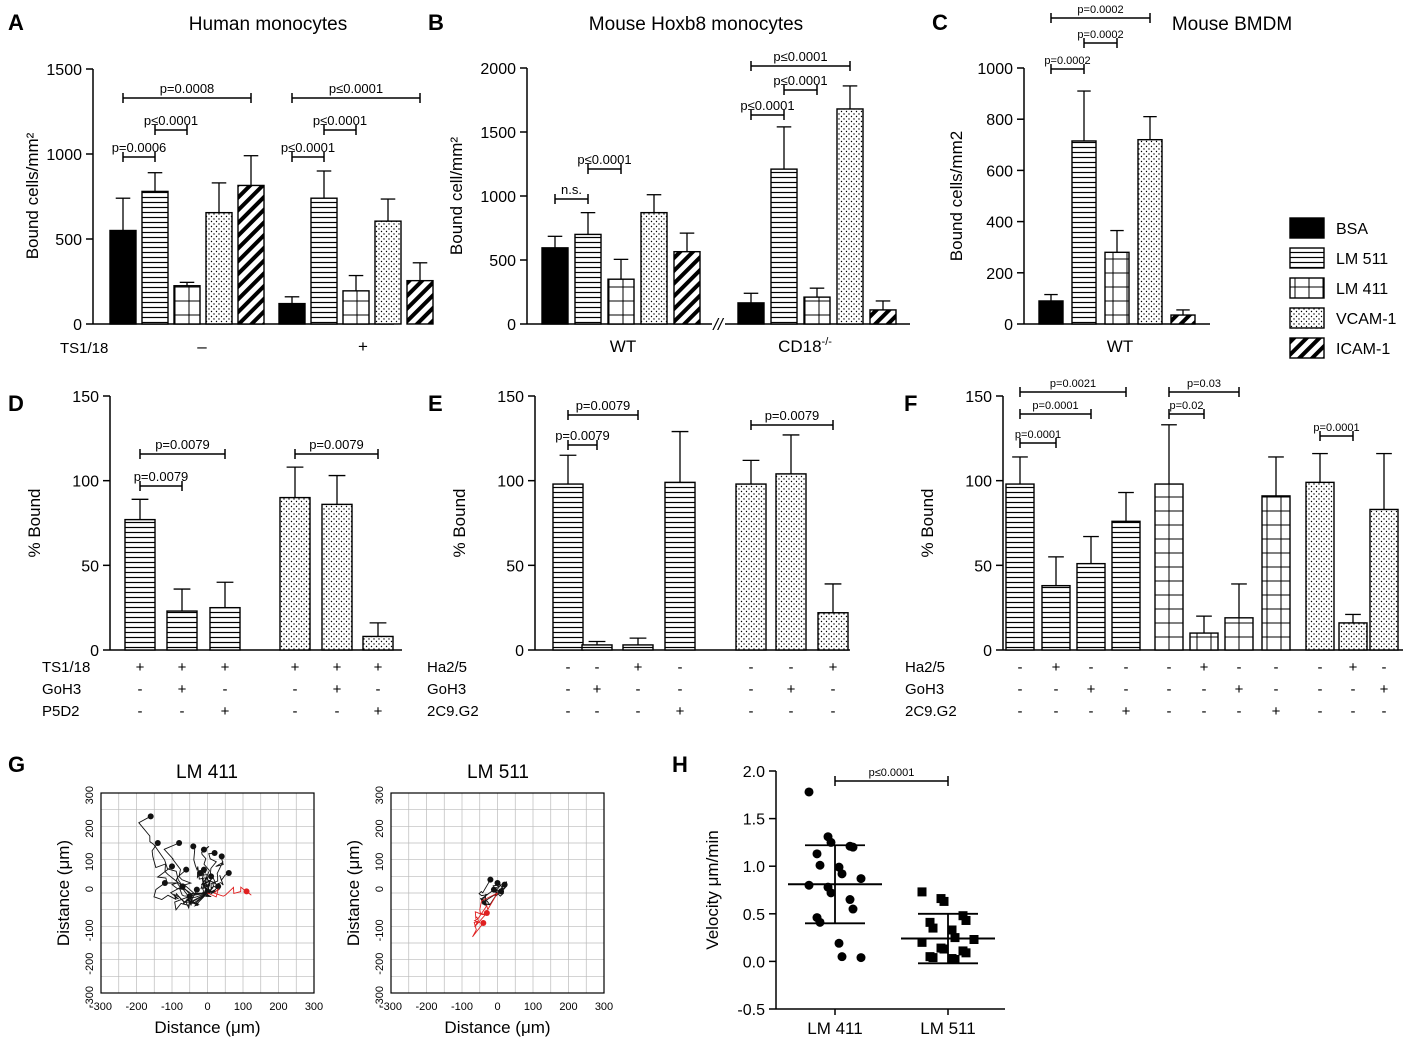  I want to click on sig-bracket-label: p=0.0002, so click(1100, 35).